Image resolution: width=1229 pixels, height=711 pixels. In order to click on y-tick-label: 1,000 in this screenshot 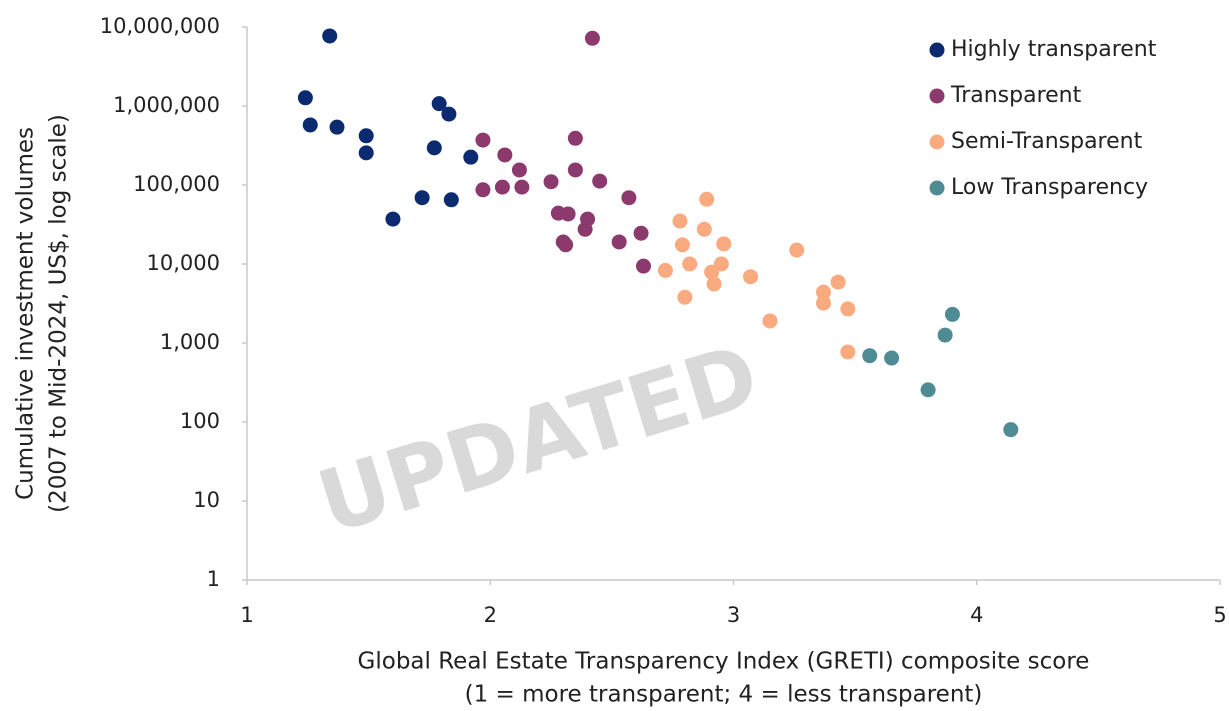, I will do `click(190, 342)`.